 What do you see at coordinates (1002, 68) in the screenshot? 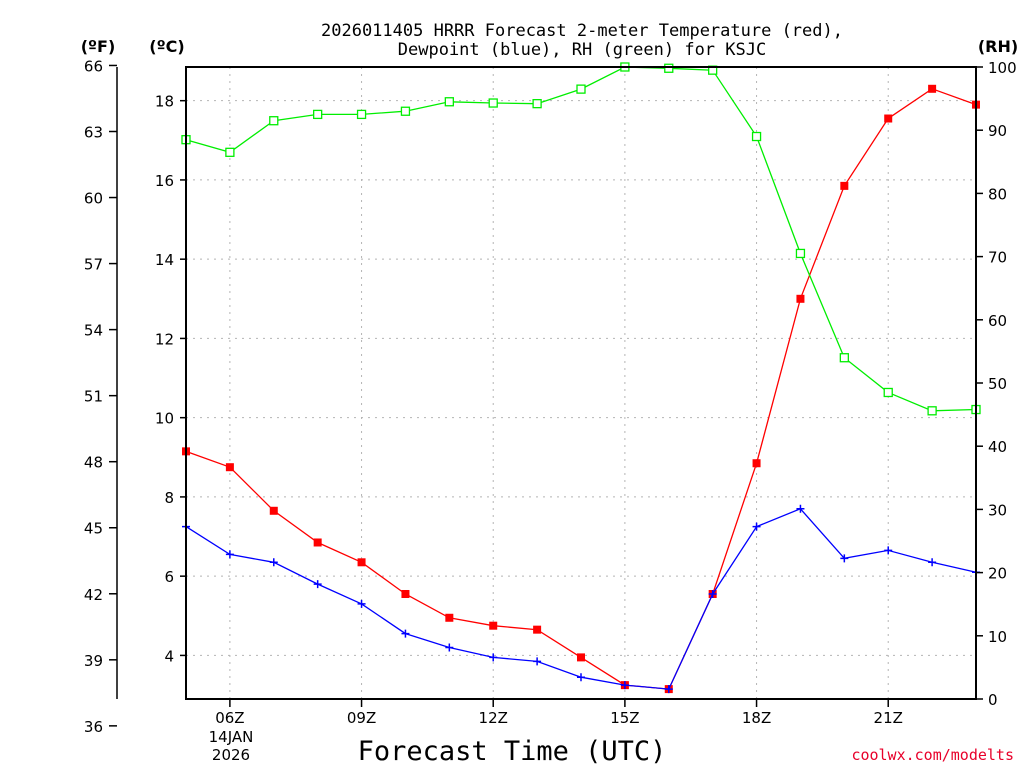
I see `y-tick-label-rh: 100` at bounding box center [1002, 68].